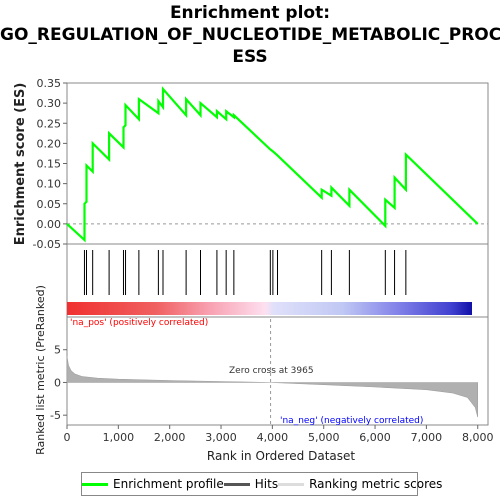 This screenshot has width=500, height=500. What do you see at coordinates (273, 437) in the screenshot?
I see `xtick-label-4: 4,000` at bounding box center [273, 437].